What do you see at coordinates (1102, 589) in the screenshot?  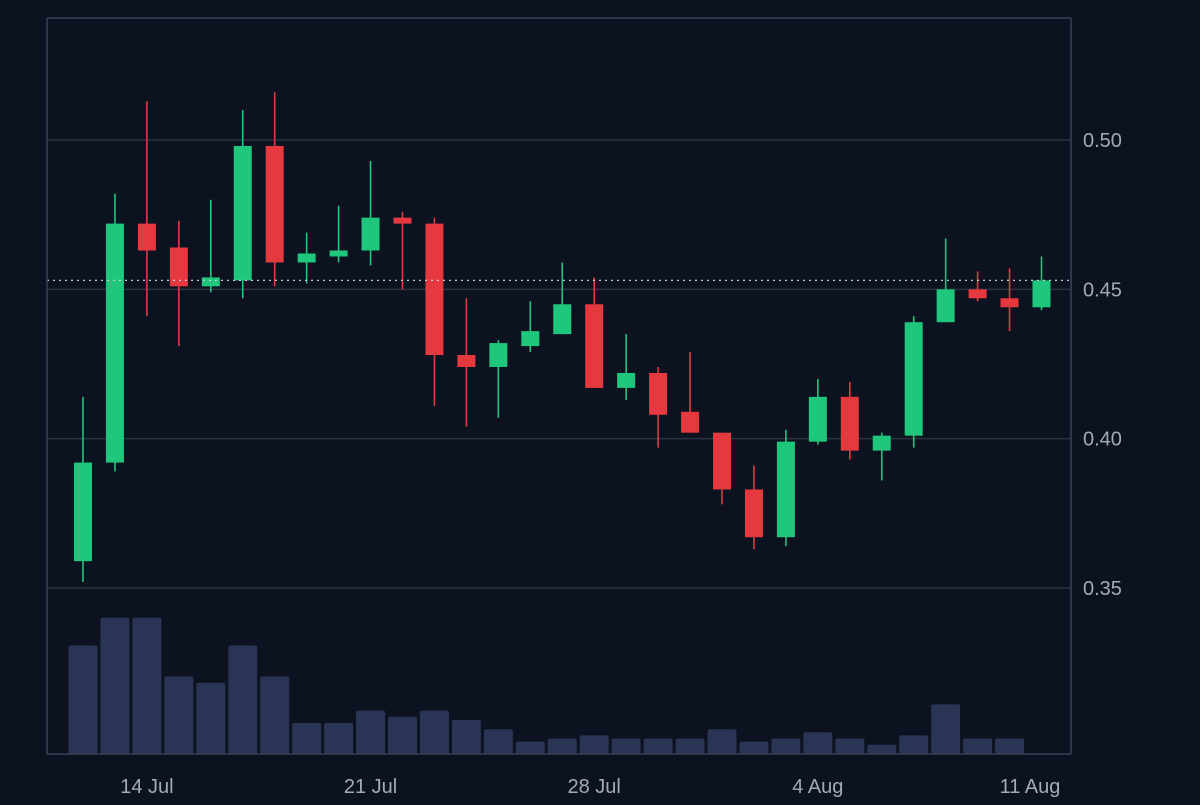 I see `y-tick-label: 0.35` at bounding box center [1102, 589].